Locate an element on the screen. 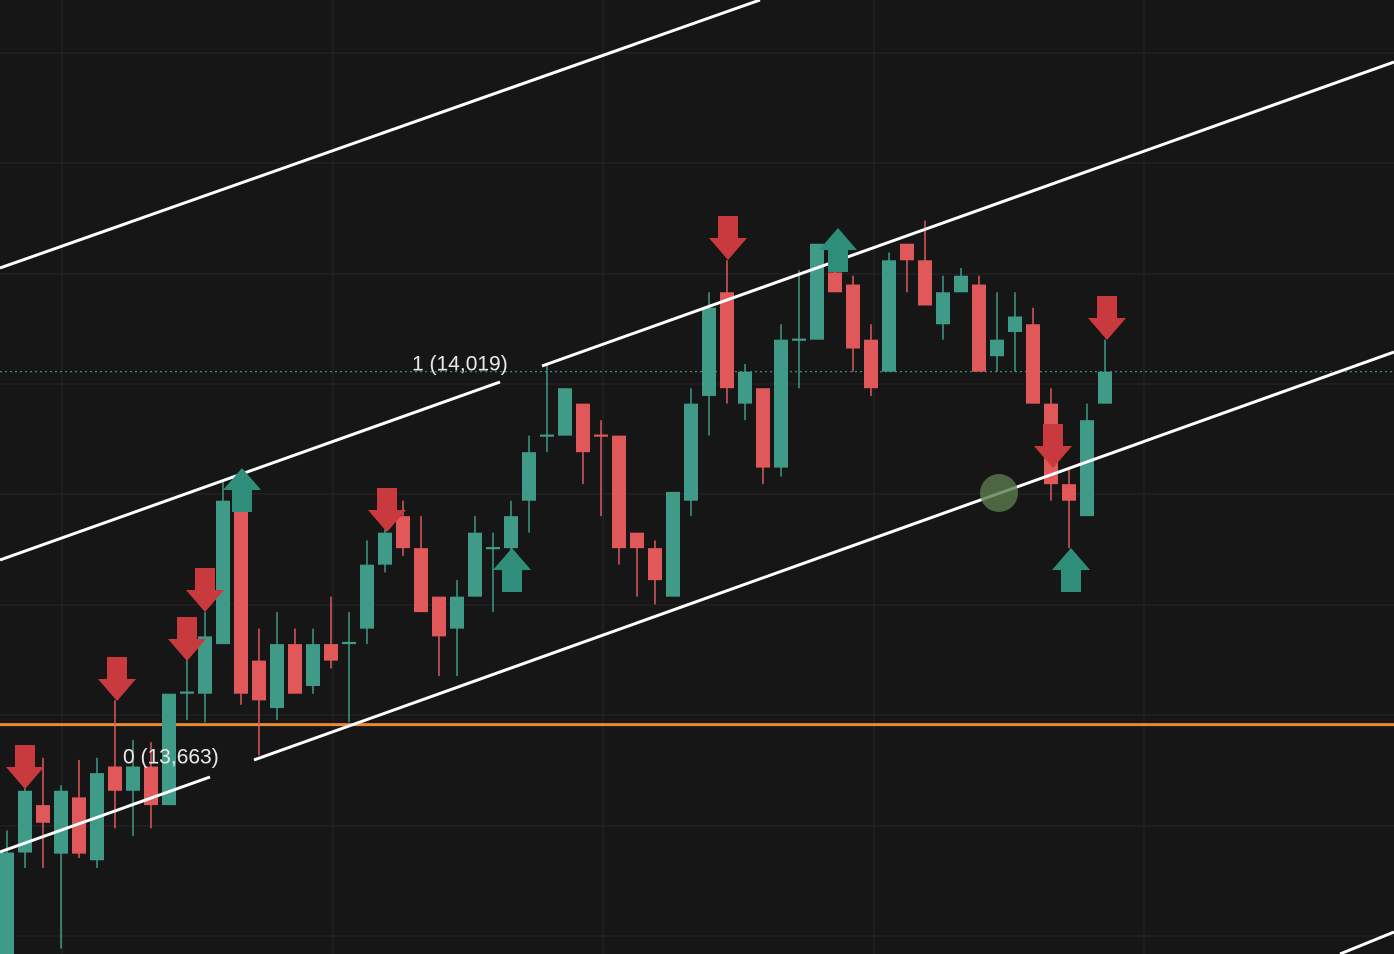 This screenshot has width=1394, height=954. level-label: 0 (13,663) is located at coordinates (171, 757).